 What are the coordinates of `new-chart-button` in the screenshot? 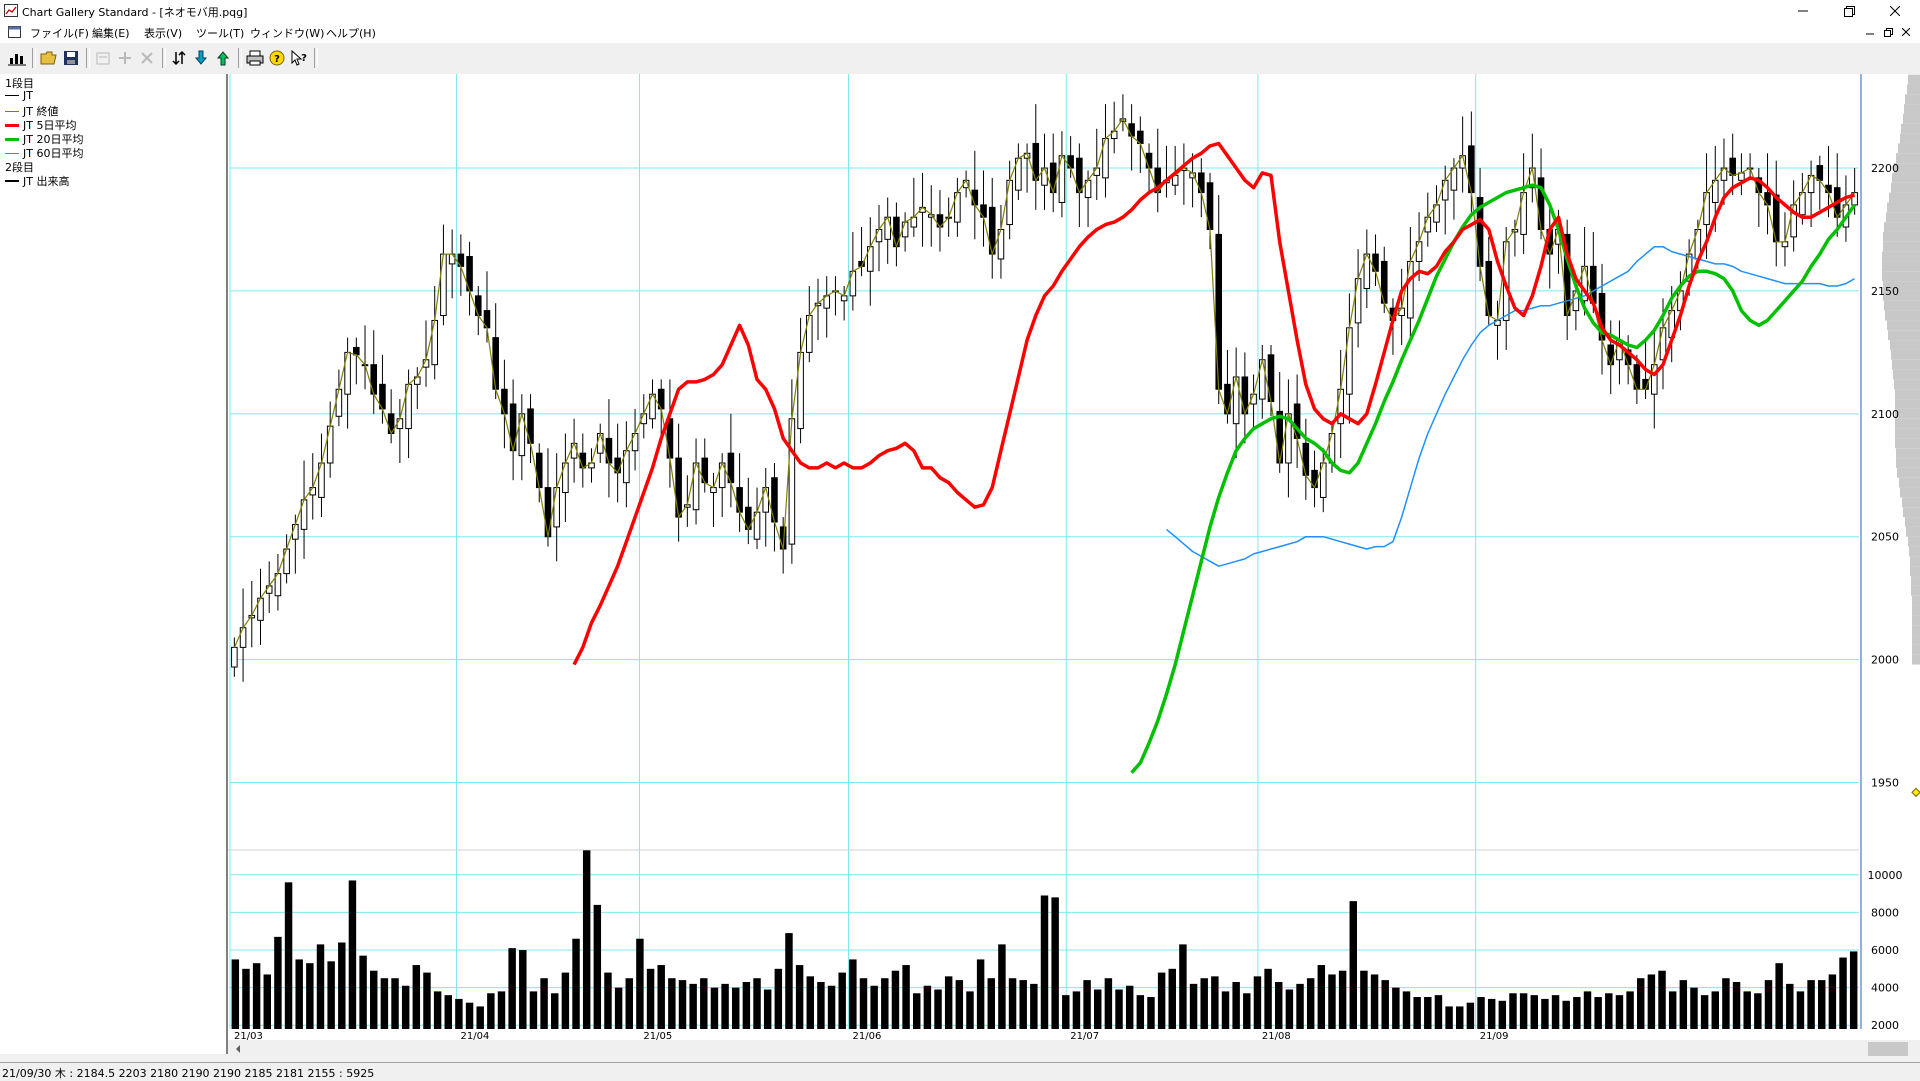 It's located at (17, 58).